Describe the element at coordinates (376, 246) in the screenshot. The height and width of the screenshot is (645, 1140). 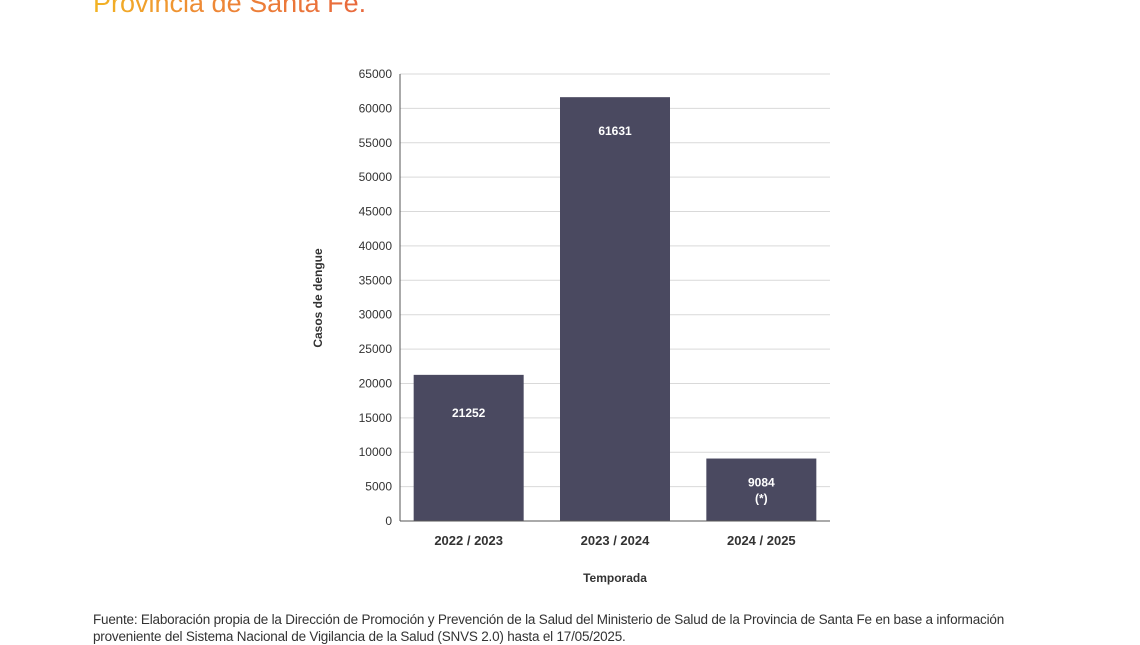
I see `y-tick-label: 40000` at that location.